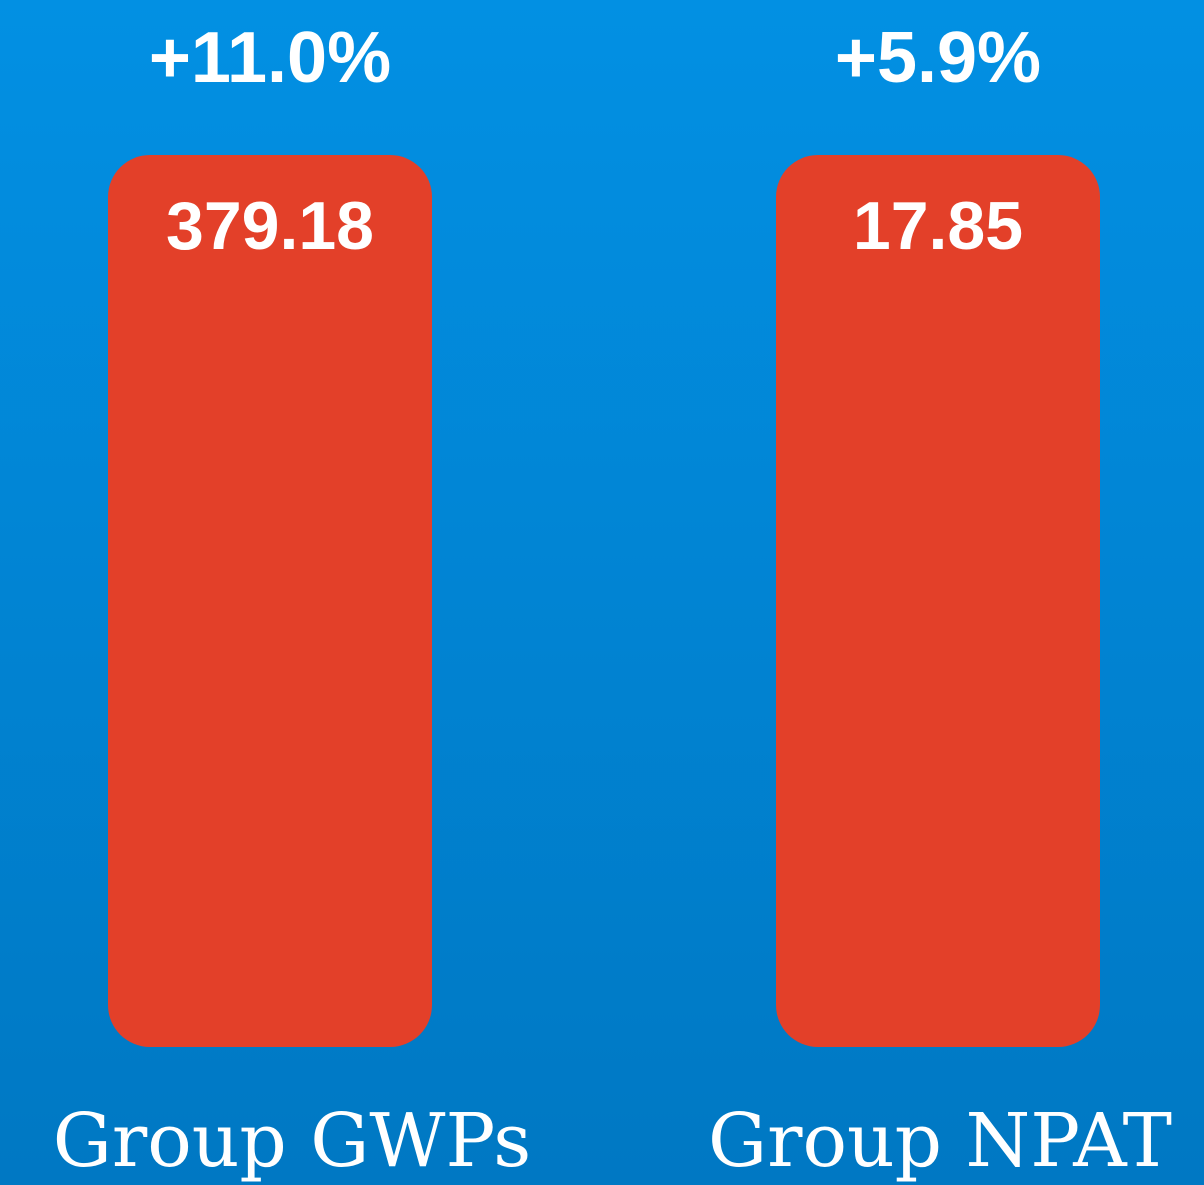 Image resolution: width=1204 pixels, height=1185 pixels. Describe the element at coordinates (270, 226) in the screenshot. I see `value-label: 379.18` at that location.